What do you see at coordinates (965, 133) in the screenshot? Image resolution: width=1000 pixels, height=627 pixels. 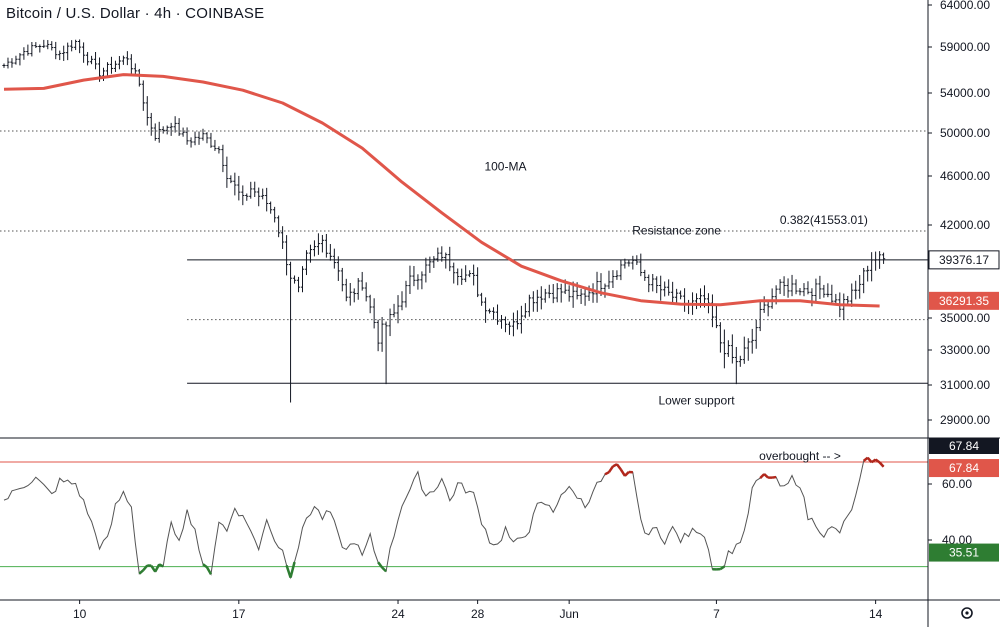 I see `price-tick-label: 50000.00` at bounding box center [965, 133].